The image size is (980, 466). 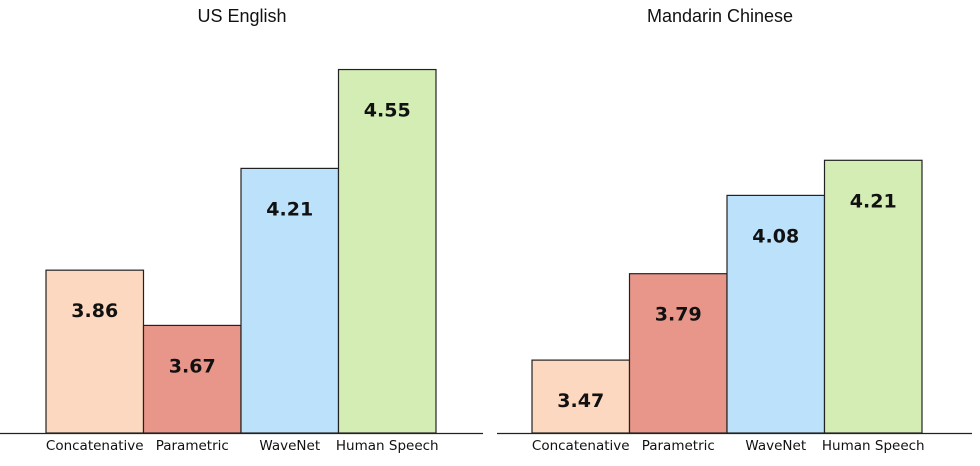 I want to click on chart-title-mandarin-chinese: Mandarin Chinese, so click(x=720, y=16).